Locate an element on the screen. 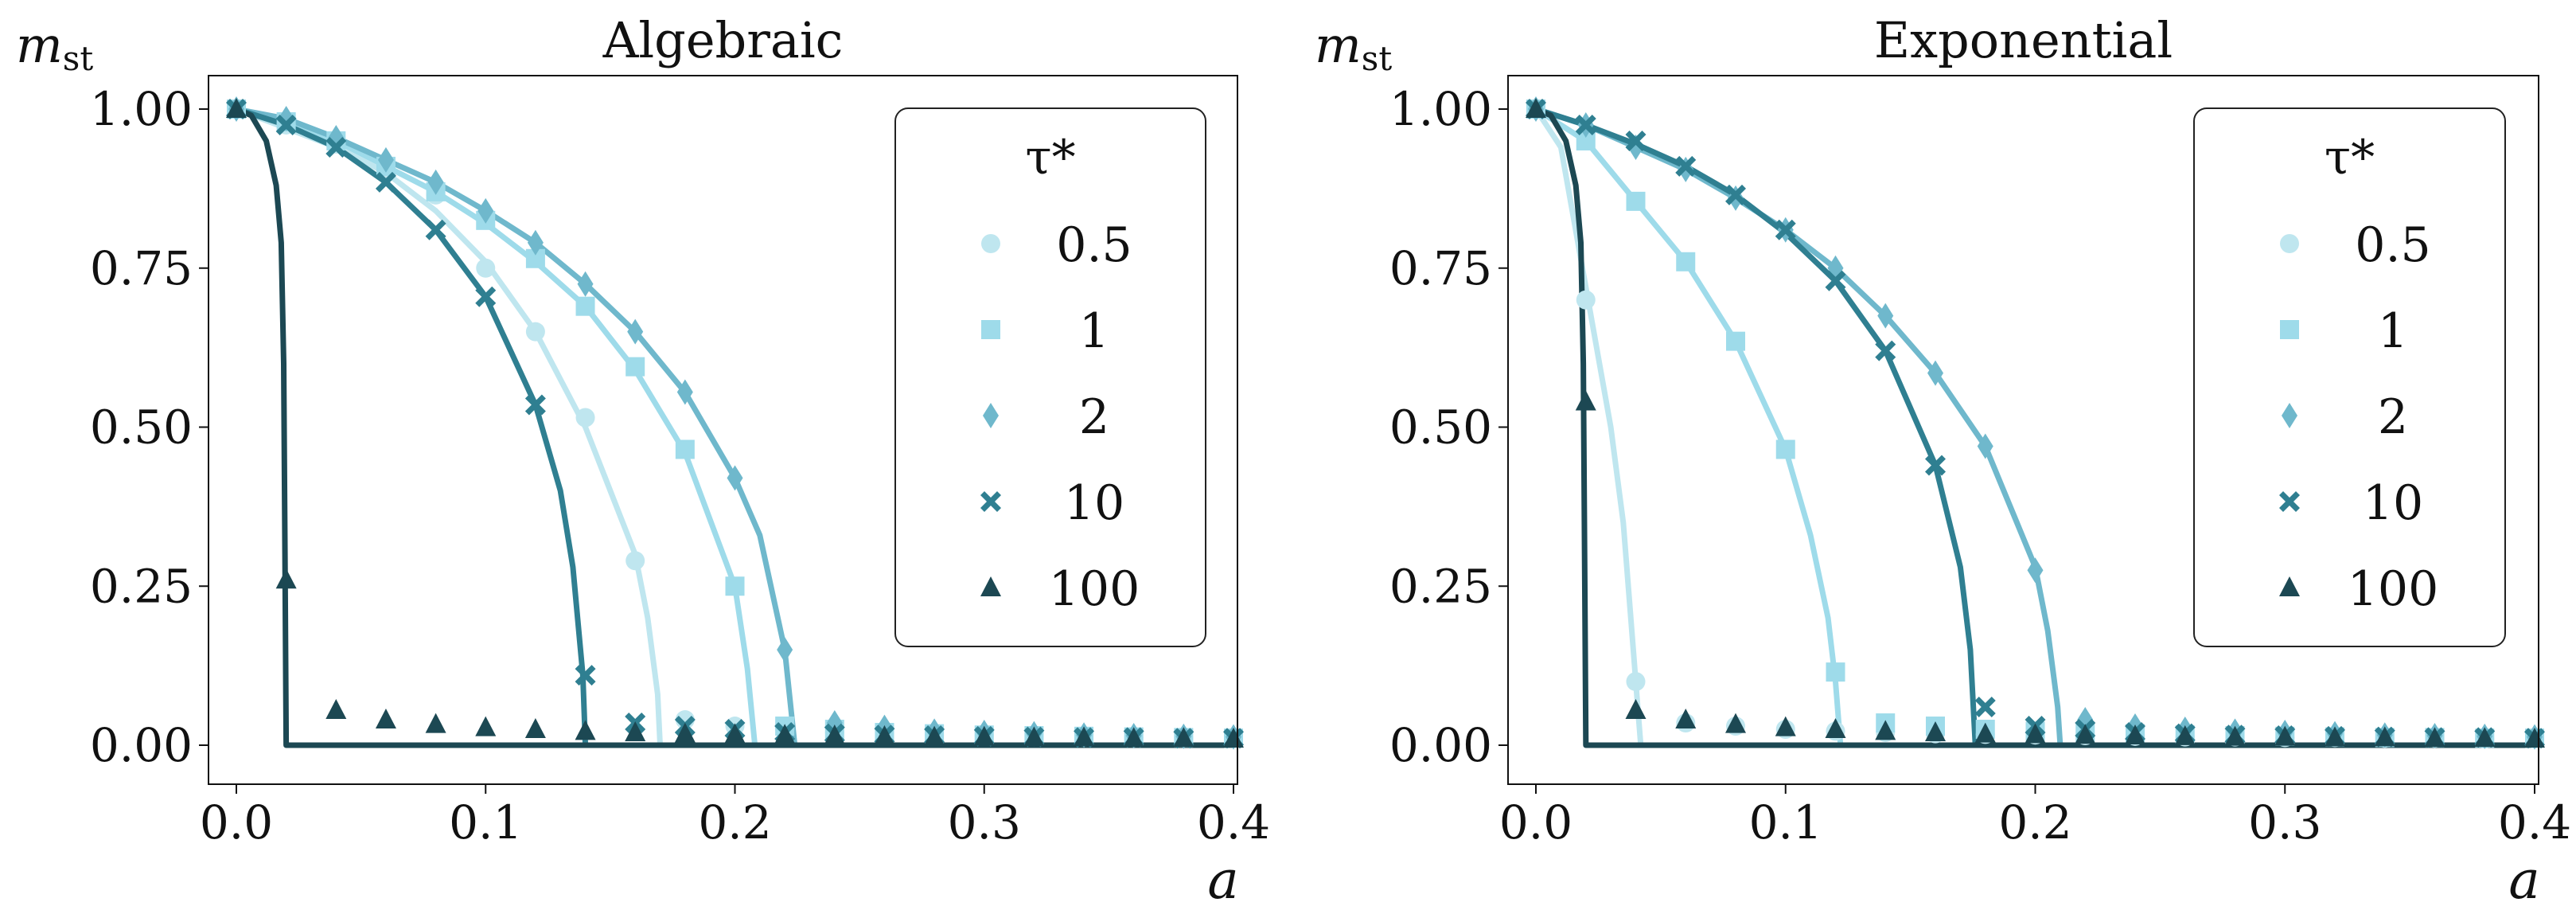  chart-title: Algebraic is located at coordinates (723, 40).